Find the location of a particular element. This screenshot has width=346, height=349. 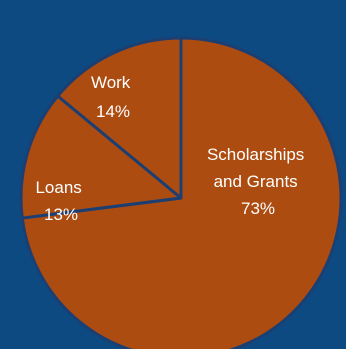

slice-label-loans: Loans 13% is located at coordinates (60, 201).